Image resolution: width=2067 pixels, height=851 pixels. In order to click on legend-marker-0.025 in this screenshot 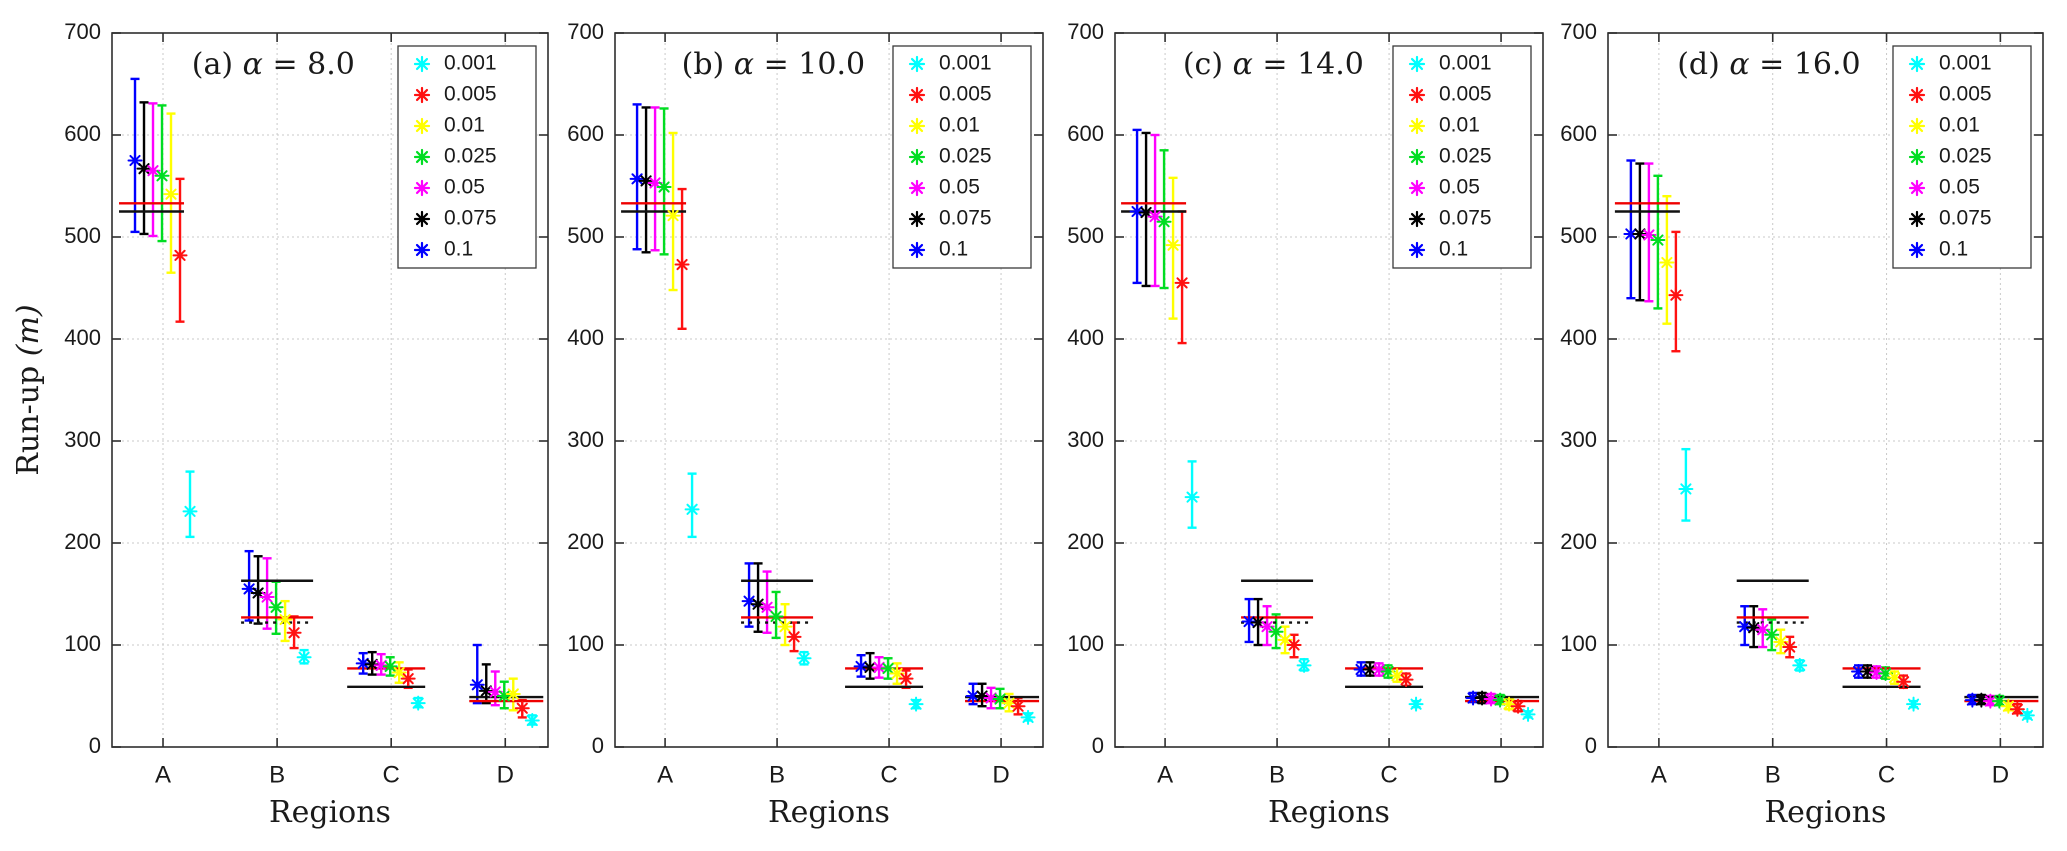, I will do `click(422, 157)`.